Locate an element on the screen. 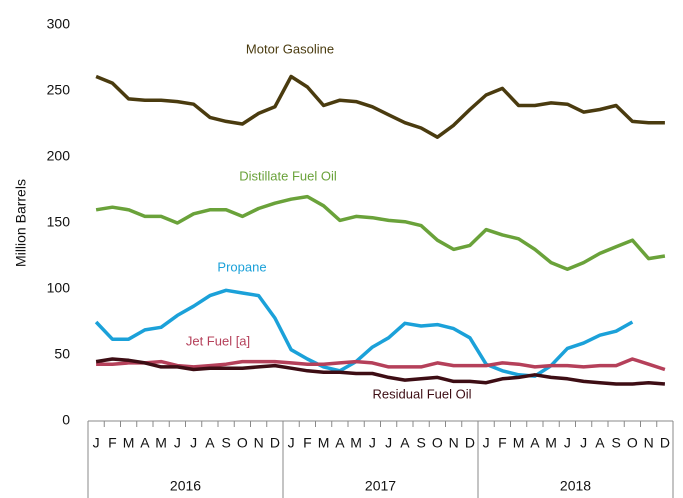 The width and height of the screenshot is (683, 498). y-tick-label: 150 is located at coordinates (59, 222).